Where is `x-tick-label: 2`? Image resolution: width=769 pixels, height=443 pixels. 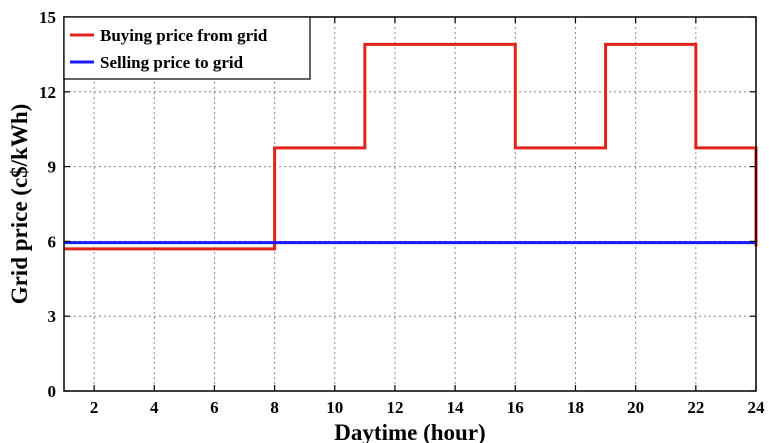 x-tick-label: 2 is located at coordinates (94, 407).